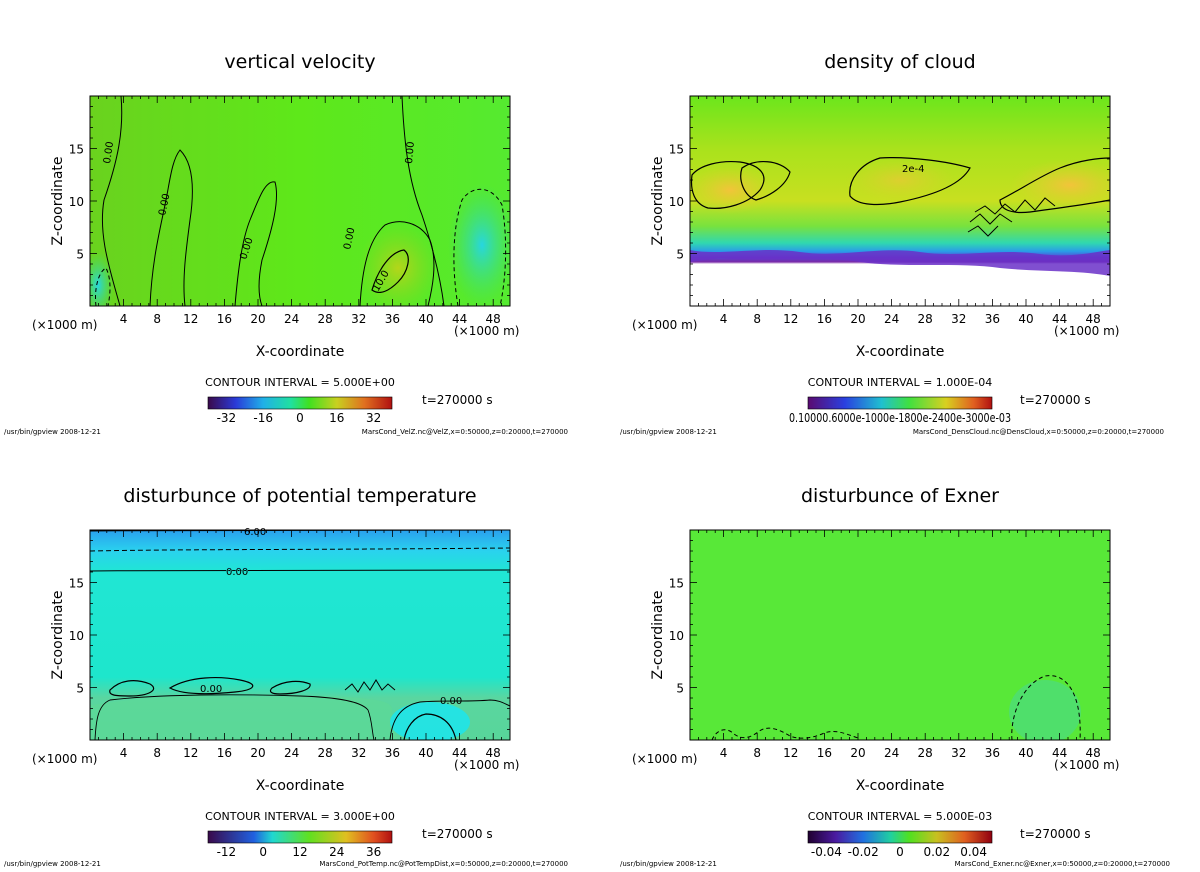  Describe the element at coordinates (263, 418) in the screenshot. I see `colorbar-tick-label: -16` at that location.